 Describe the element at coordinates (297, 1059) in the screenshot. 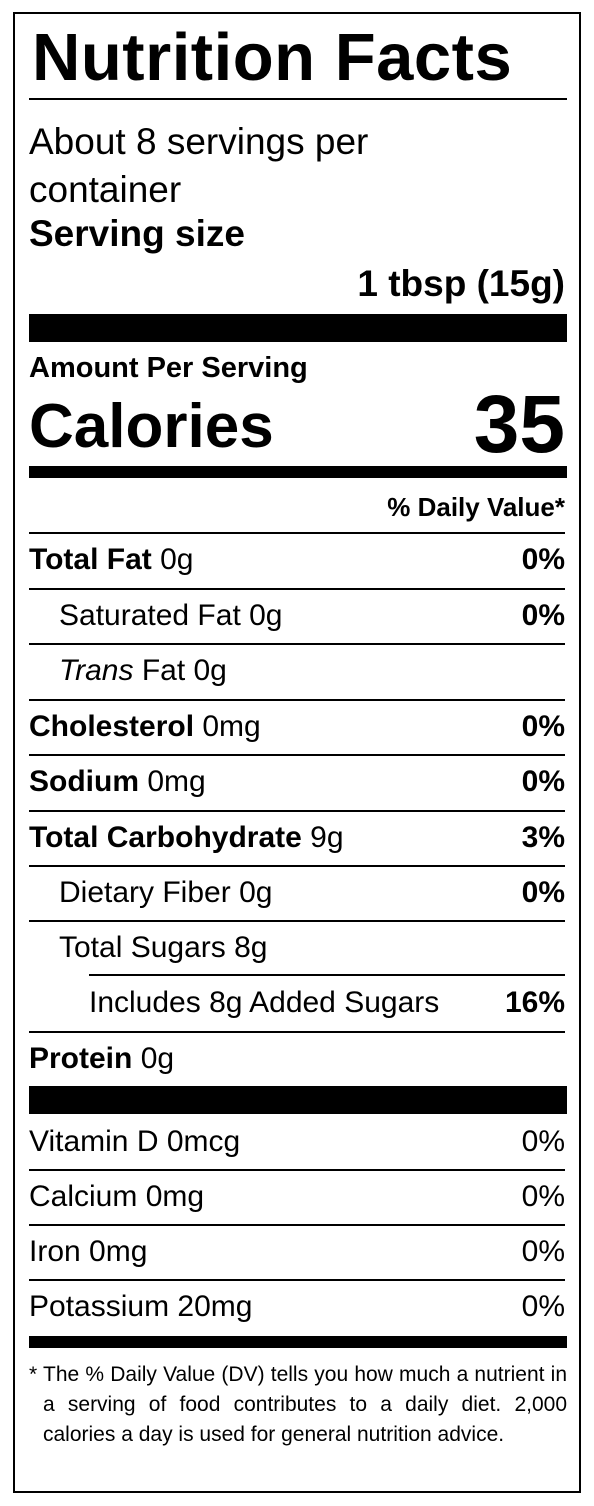

I see `nutrient-row-protein: Protein 0g` at that location.